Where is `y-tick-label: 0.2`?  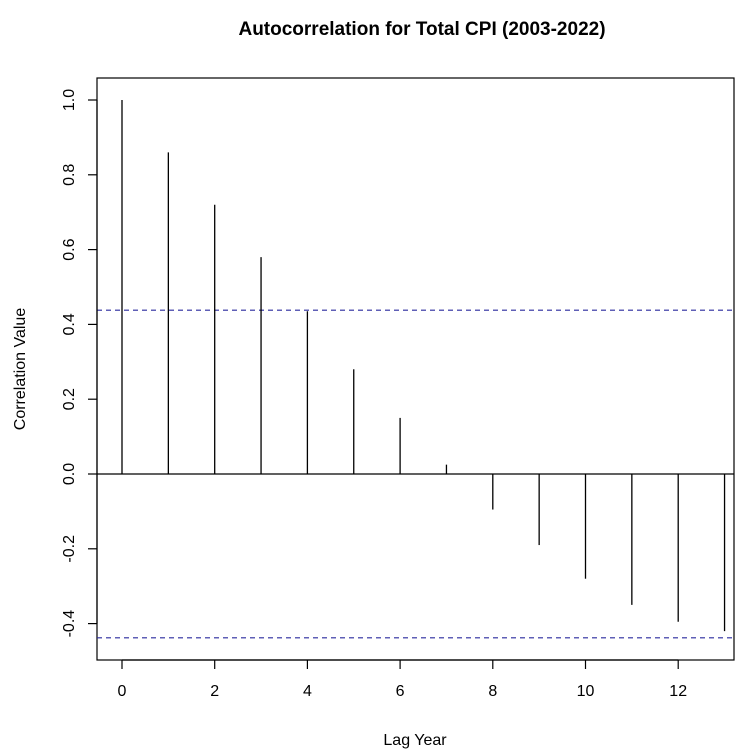
y-tick-label: 0.2 is located at coordinates (69, 399).